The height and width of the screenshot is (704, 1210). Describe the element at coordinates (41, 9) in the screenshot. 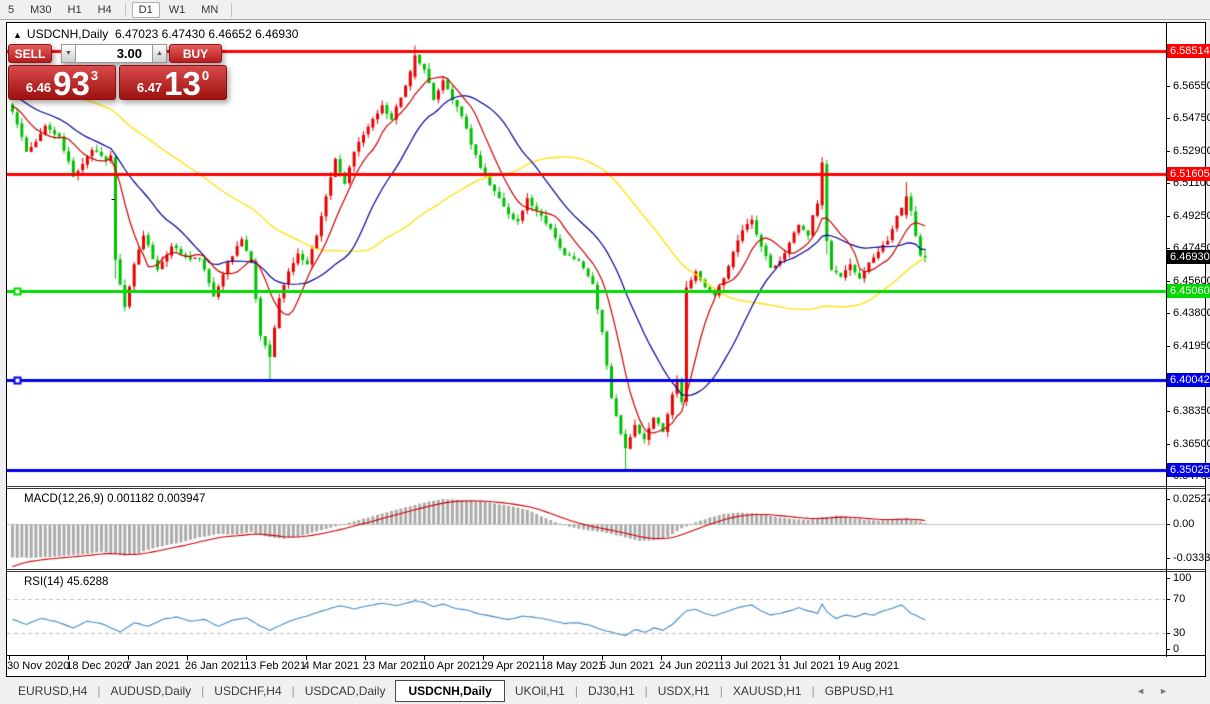

I see `timeframe-button-m30: M30` at that location.